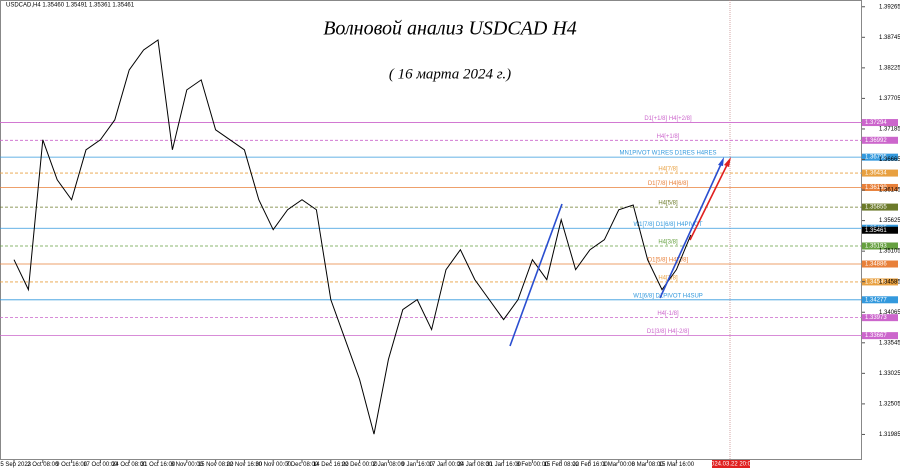 This screenshot has width=900, height=468. Describe the element at coordinates (876, 265) in the screenshot. I see `level-price: 1.34886` at that location.